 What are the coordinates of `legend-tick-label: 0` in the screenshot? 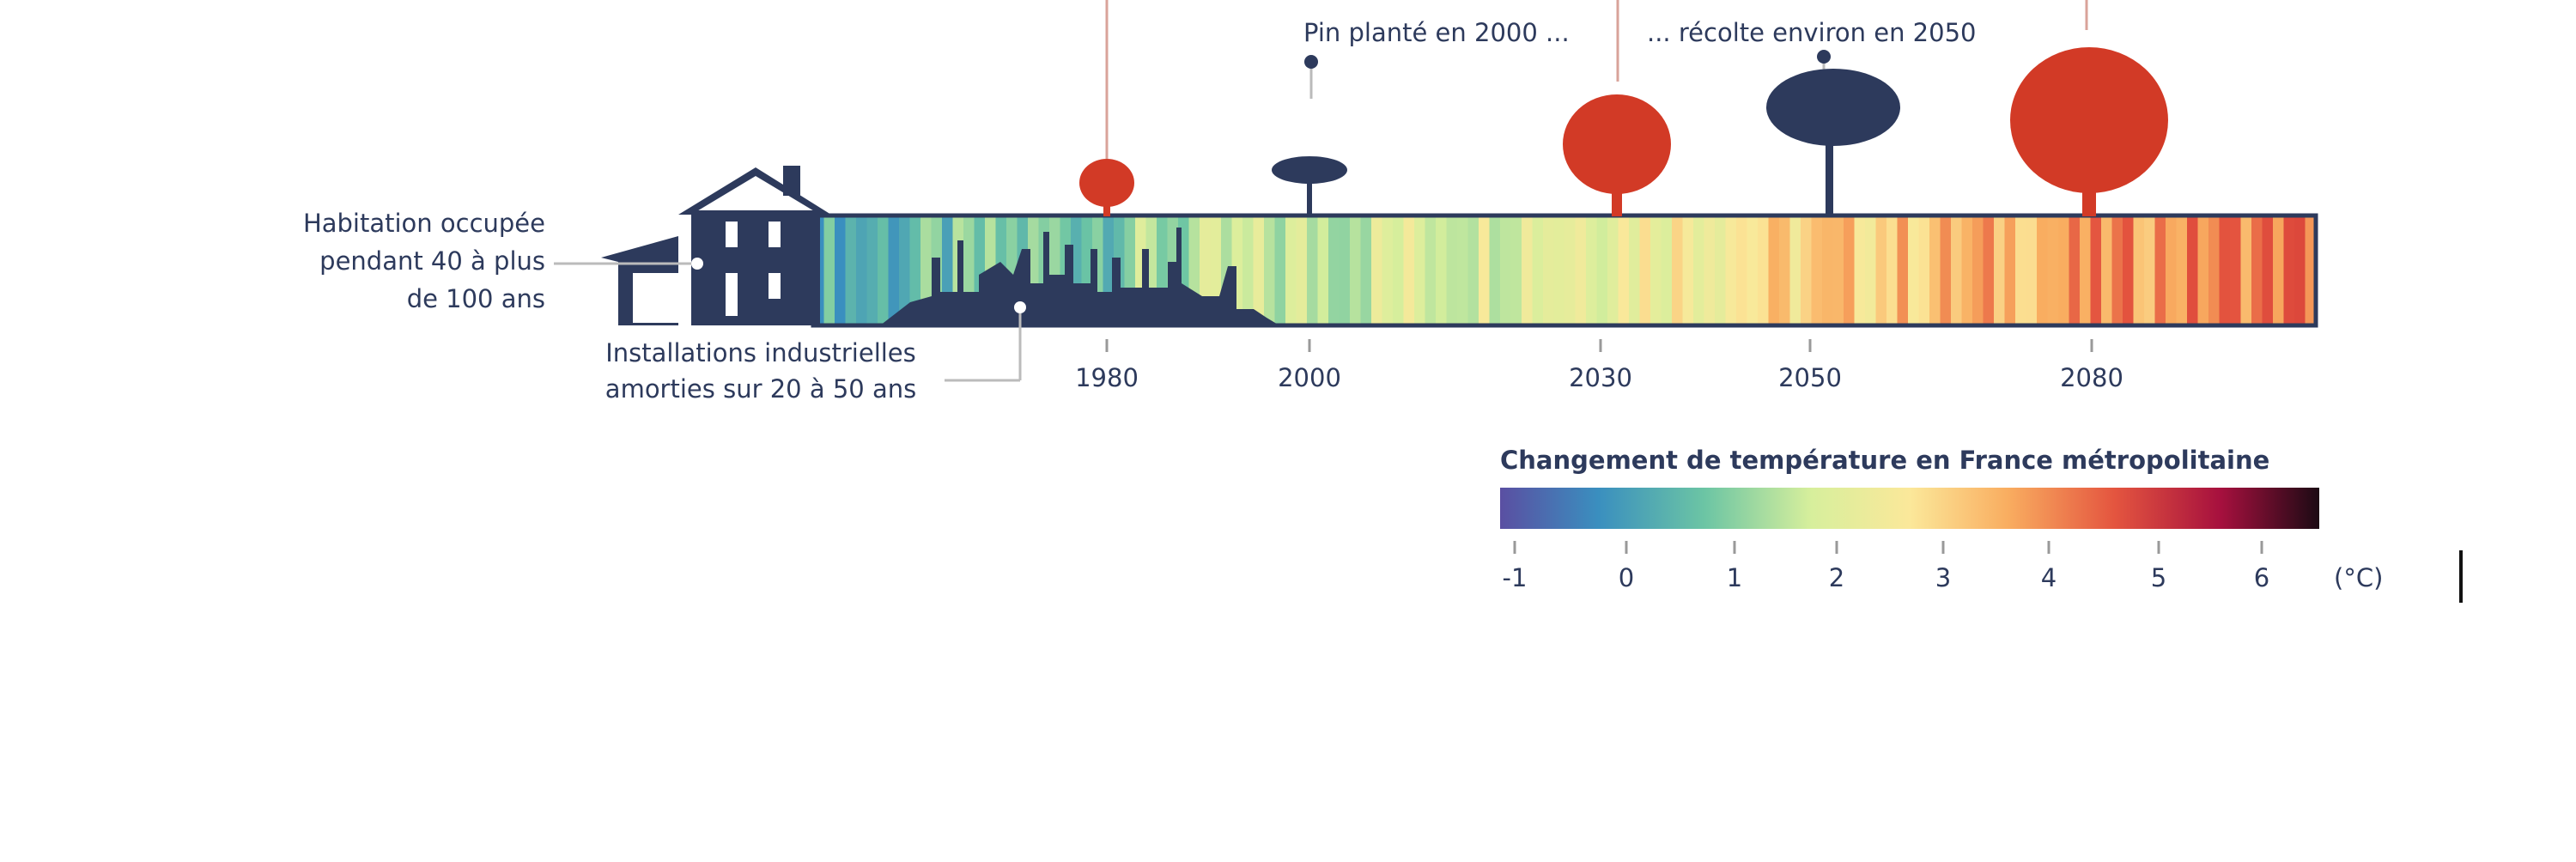 It's located at (1627, 577).